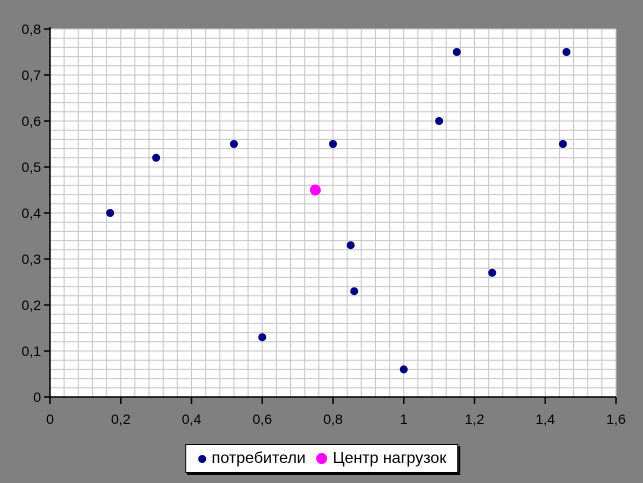  I want to click on y-tick-label: 0,5, so click(32, 167).